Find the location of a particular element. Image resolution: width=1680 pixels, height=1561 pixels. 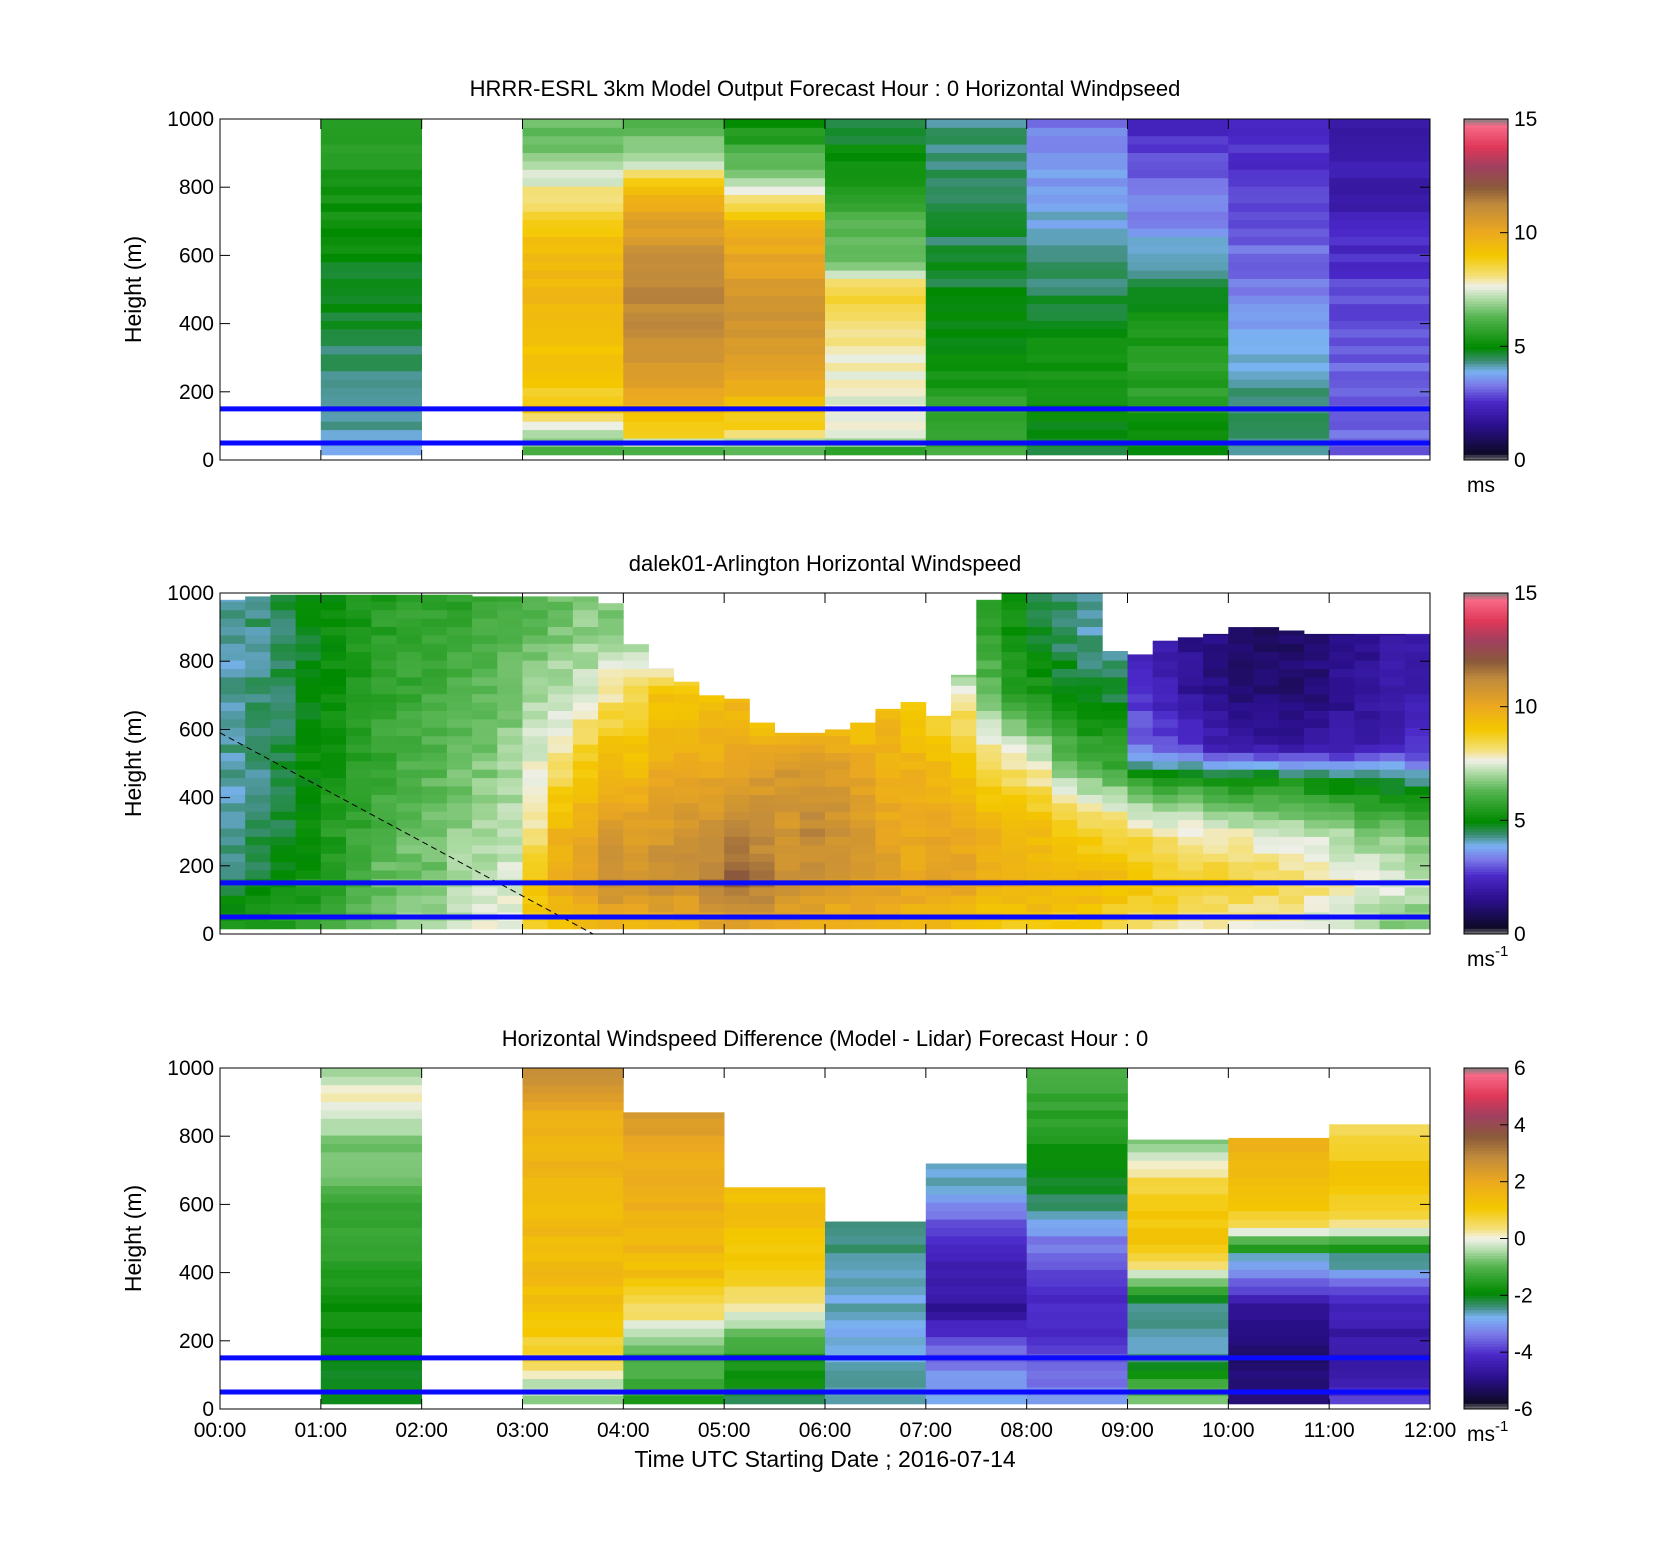

y-tick-label: 0 is located at coordinates (208, 460).